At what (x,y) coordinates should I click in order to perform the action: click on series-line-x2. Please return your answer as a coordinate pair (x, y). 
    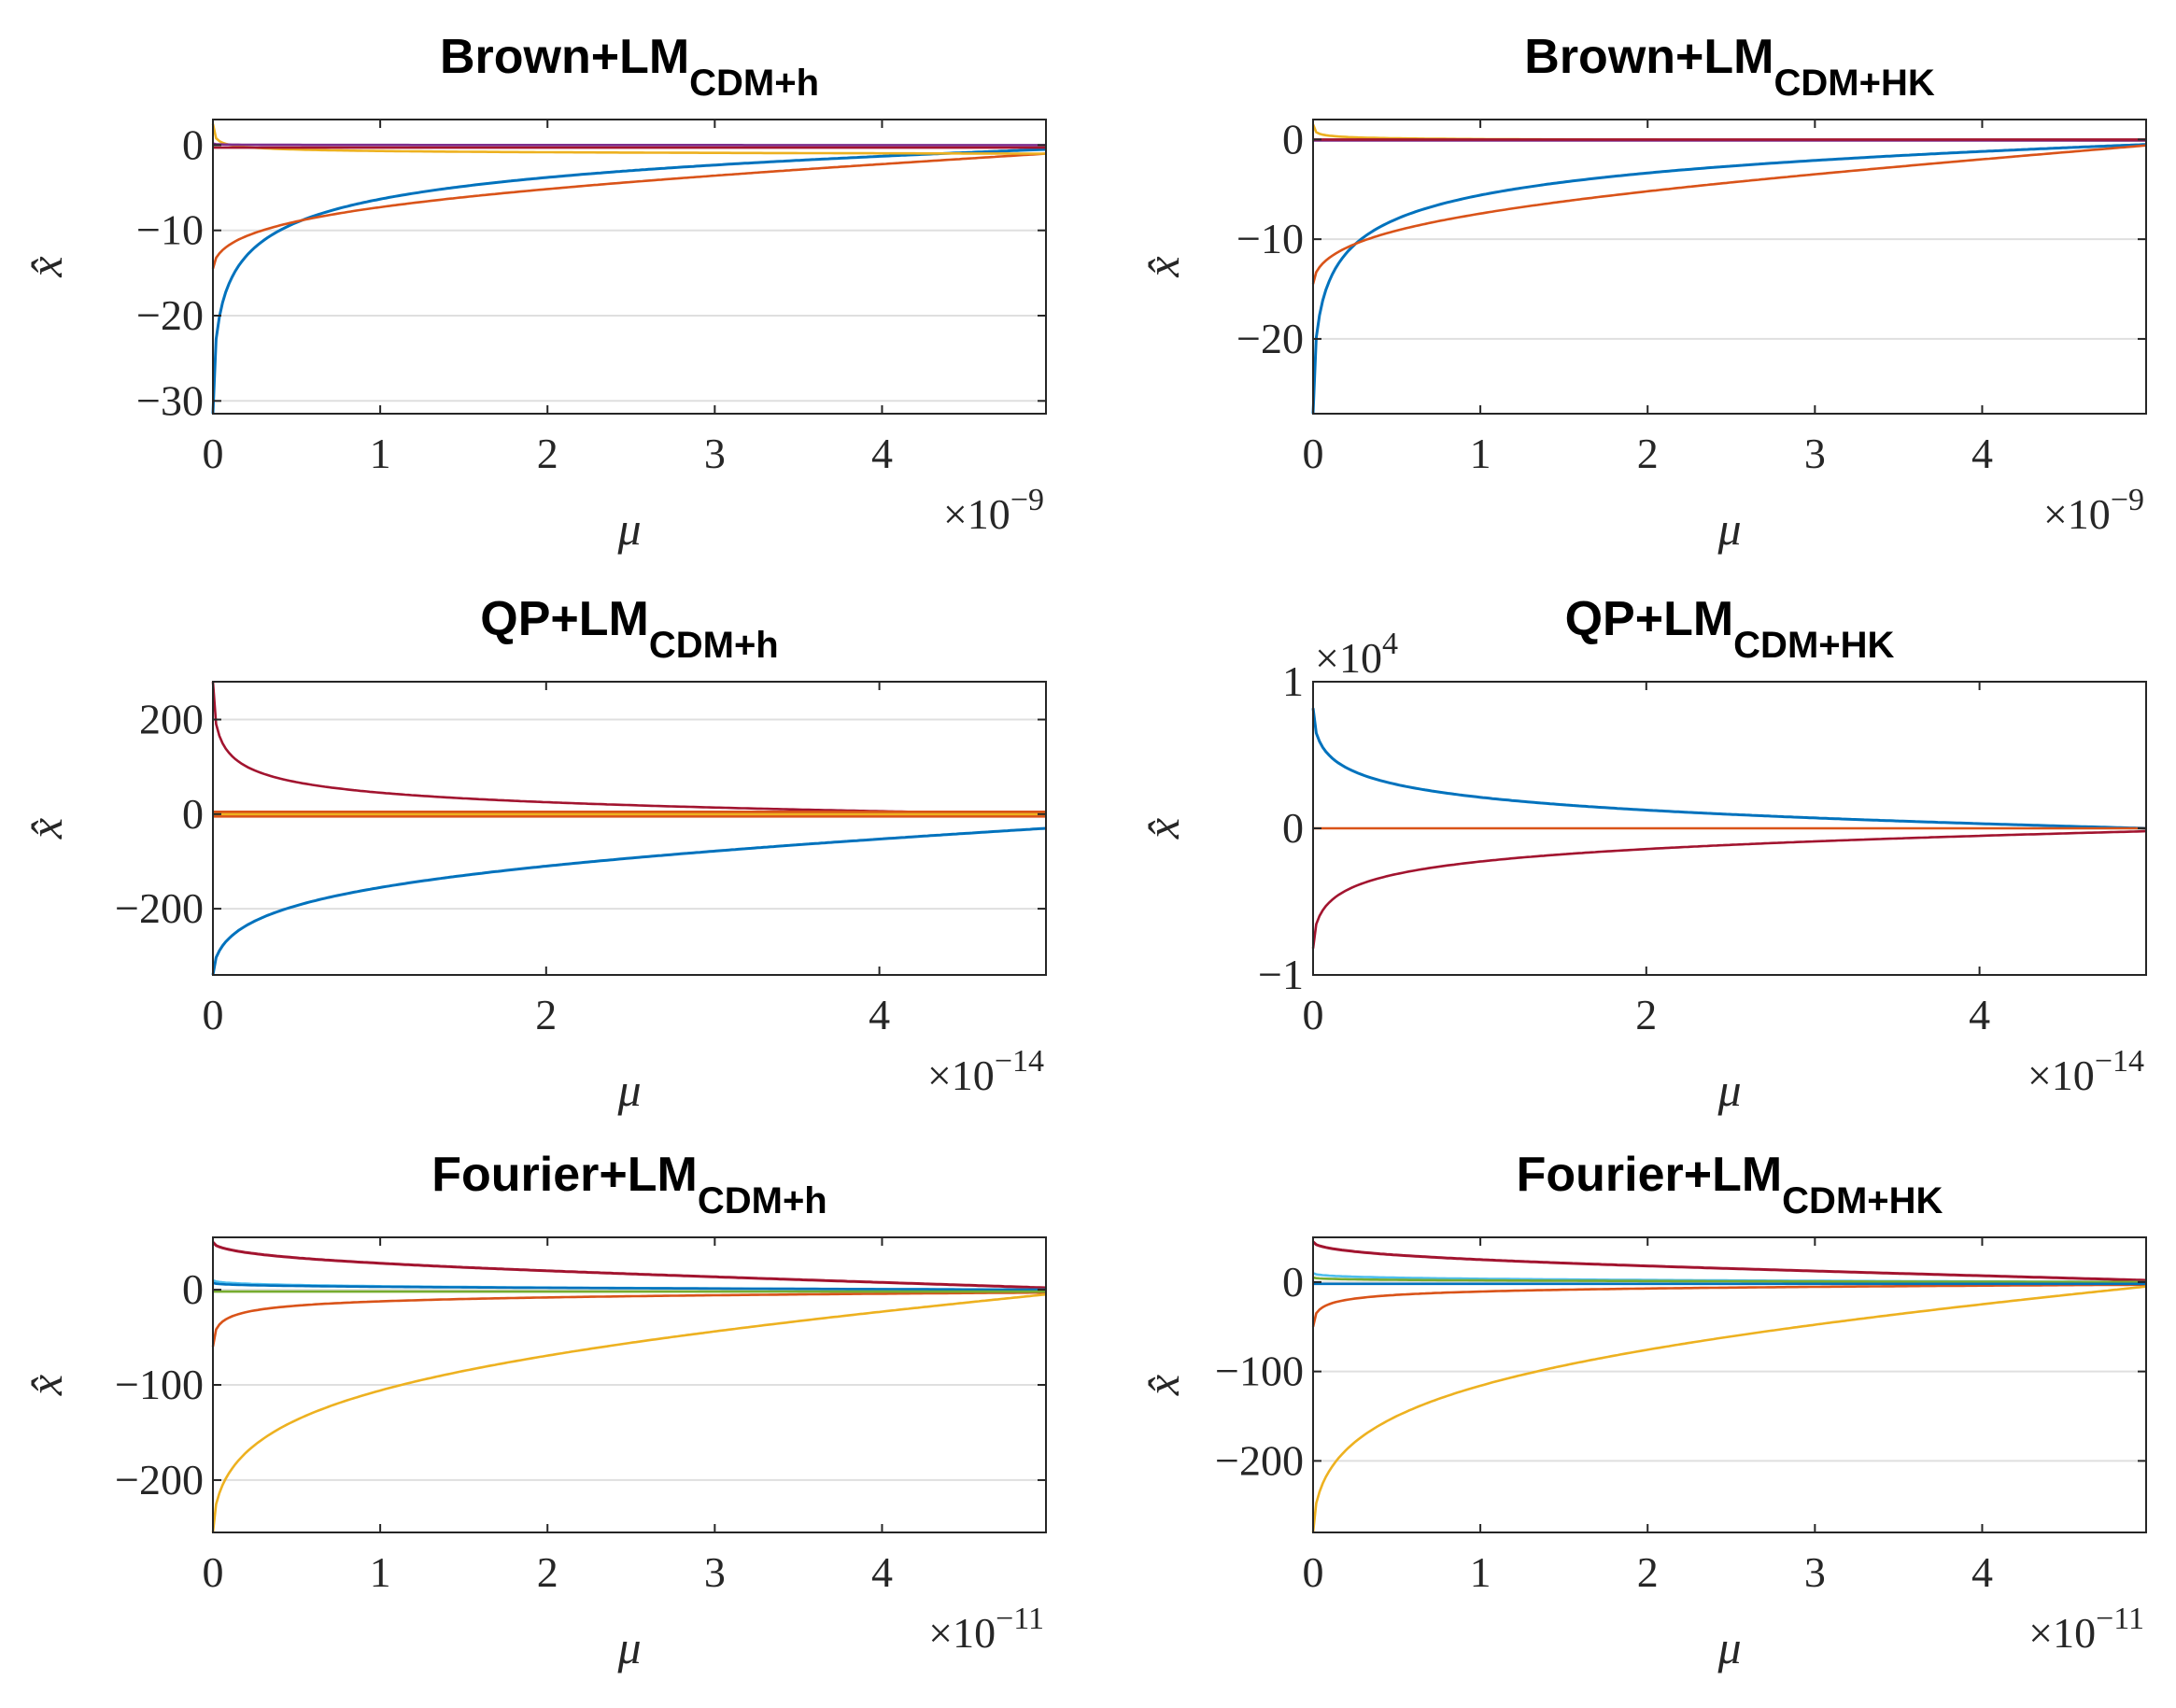
    Looking at the image, I should click on (1729, 214).